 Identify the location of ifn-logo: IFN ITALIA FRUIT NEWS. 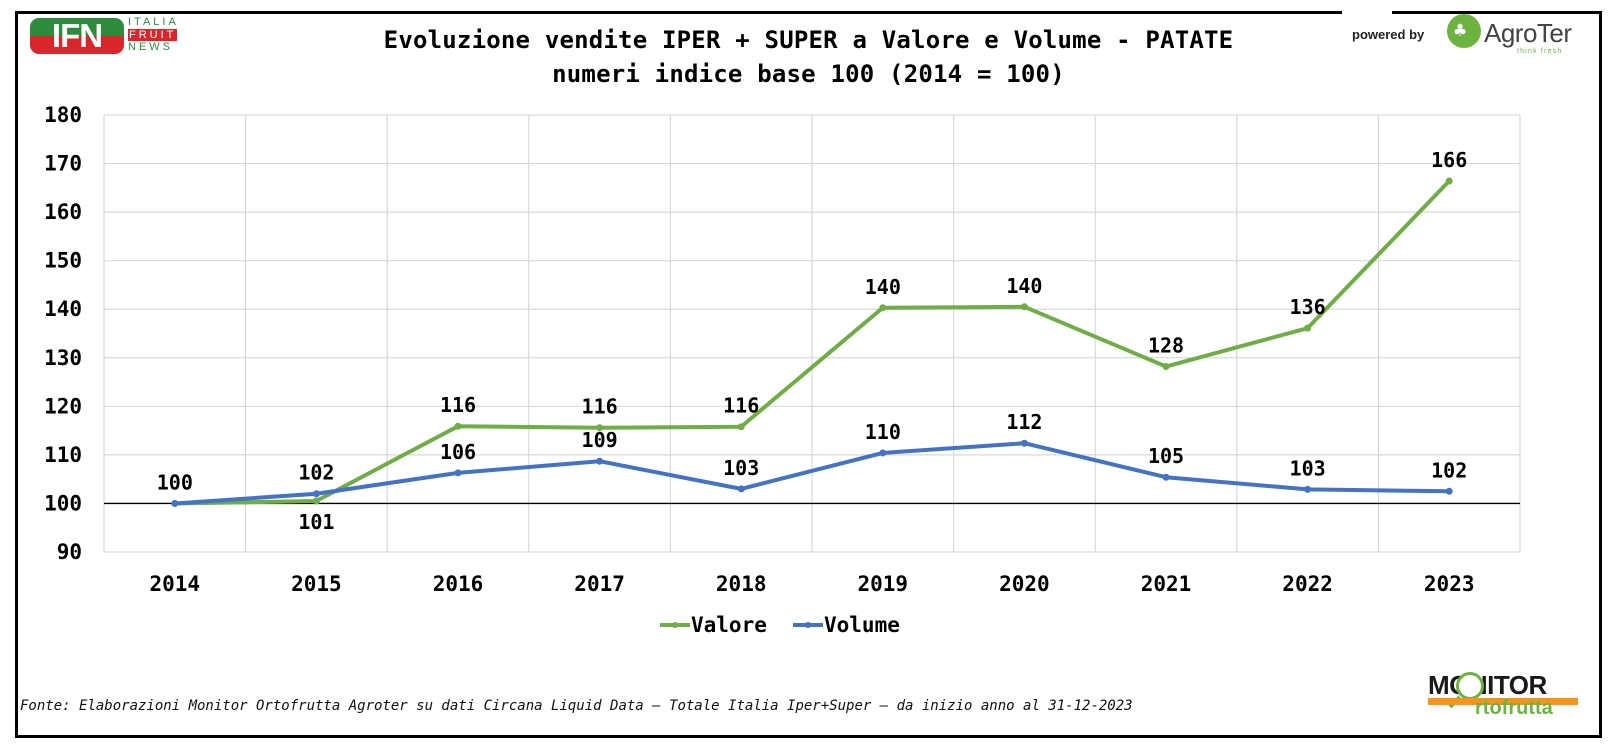
(110, 36).